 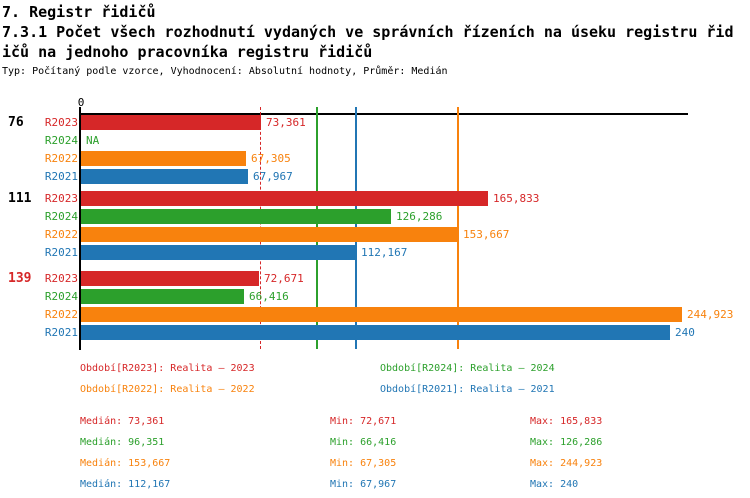 I want to click on group-label: 139, so click(x=20, y=278).